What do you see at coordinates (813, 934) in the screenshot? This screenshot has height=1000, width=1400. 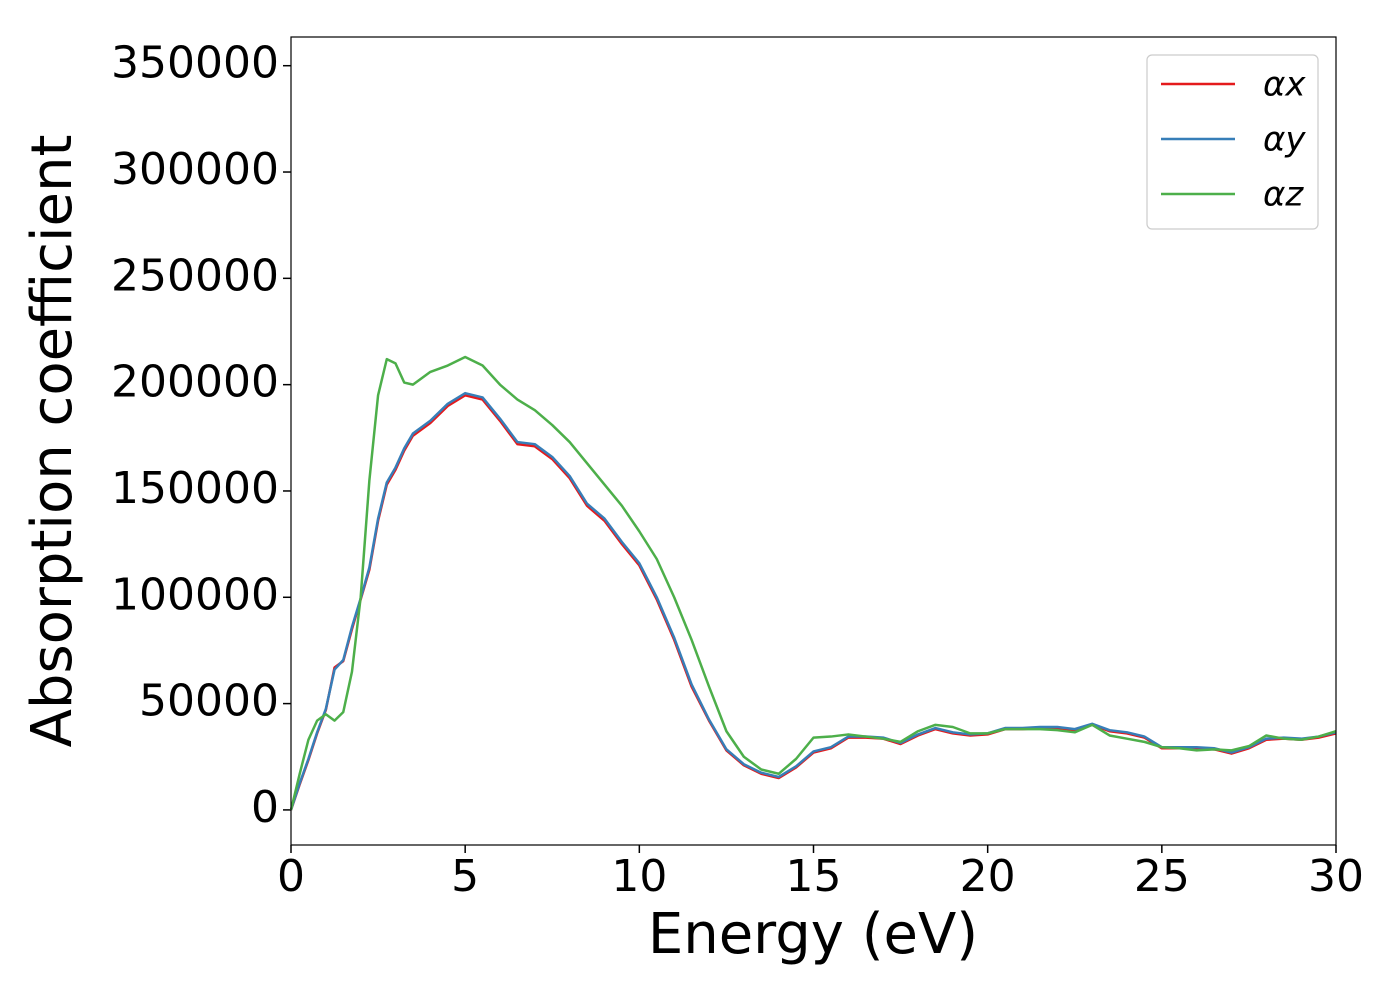 I see `x-axis-label: Energy (eV)` at bounding box center [813, 934].